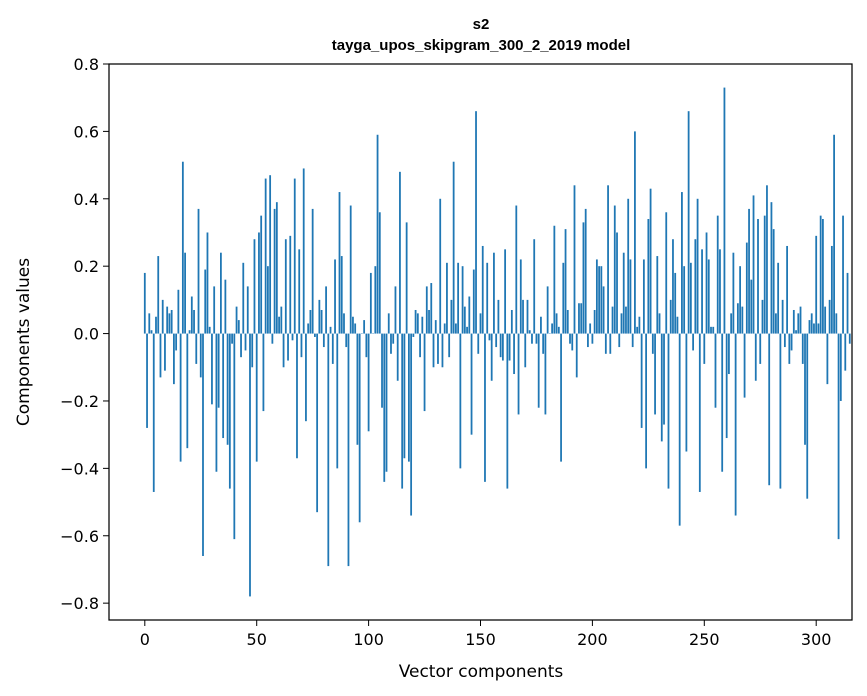 The width and height of the screenshot is (867, 696). Describe the element at coordinates (481, 24) in the screenshot. I see `chart-title: s2` at that location.